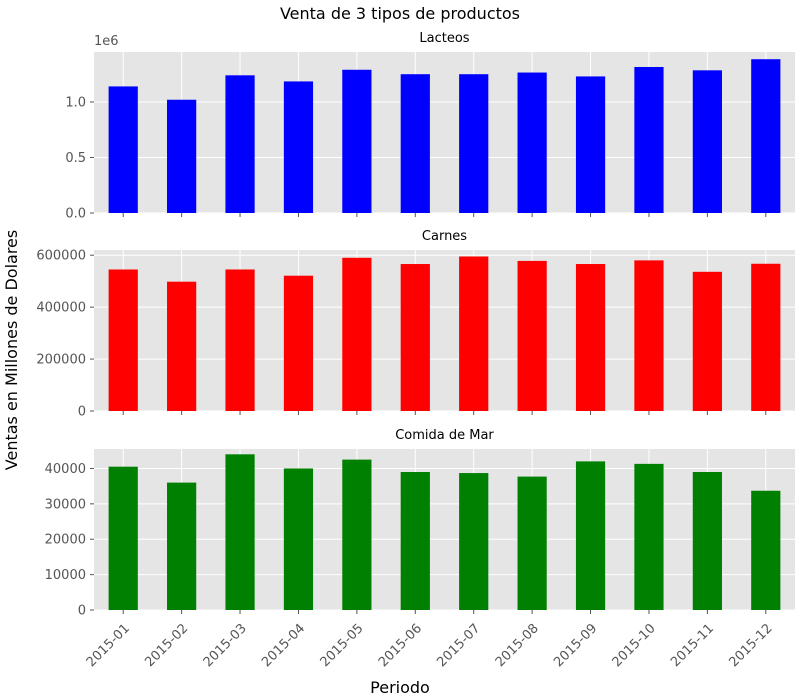  Describe the element at coordinates (166, 645) in the screenshot. I see `x-tick-label: 2015-02` at that location.